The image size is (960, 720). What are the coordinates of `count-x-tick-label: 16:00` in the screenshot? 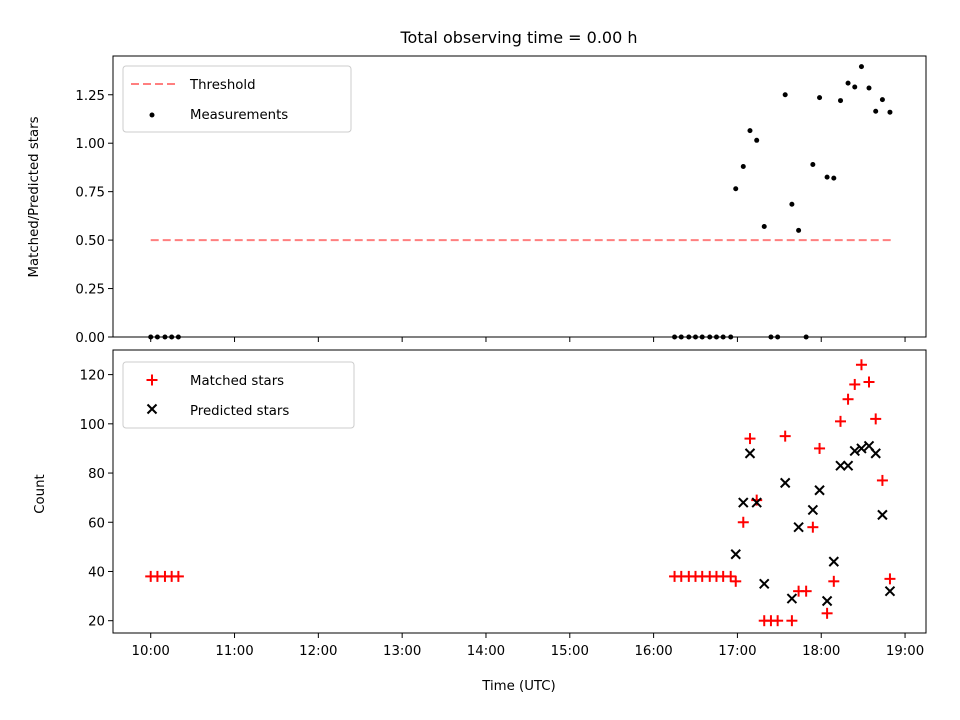 It's located at (653, 651).